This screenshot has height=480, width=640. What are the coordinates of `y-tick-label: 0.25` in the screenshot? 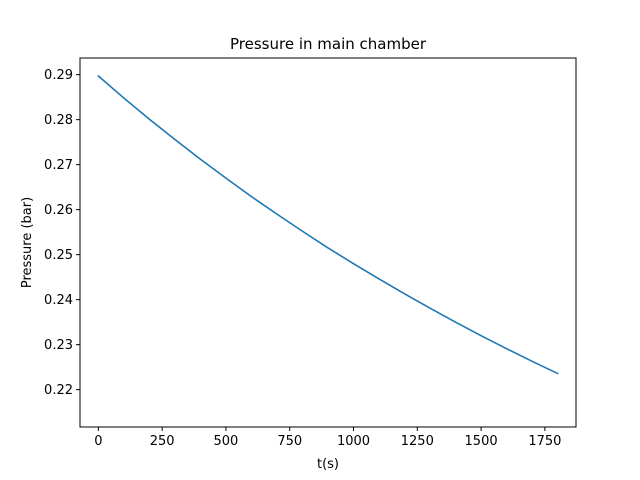 It's located at (58, 255).